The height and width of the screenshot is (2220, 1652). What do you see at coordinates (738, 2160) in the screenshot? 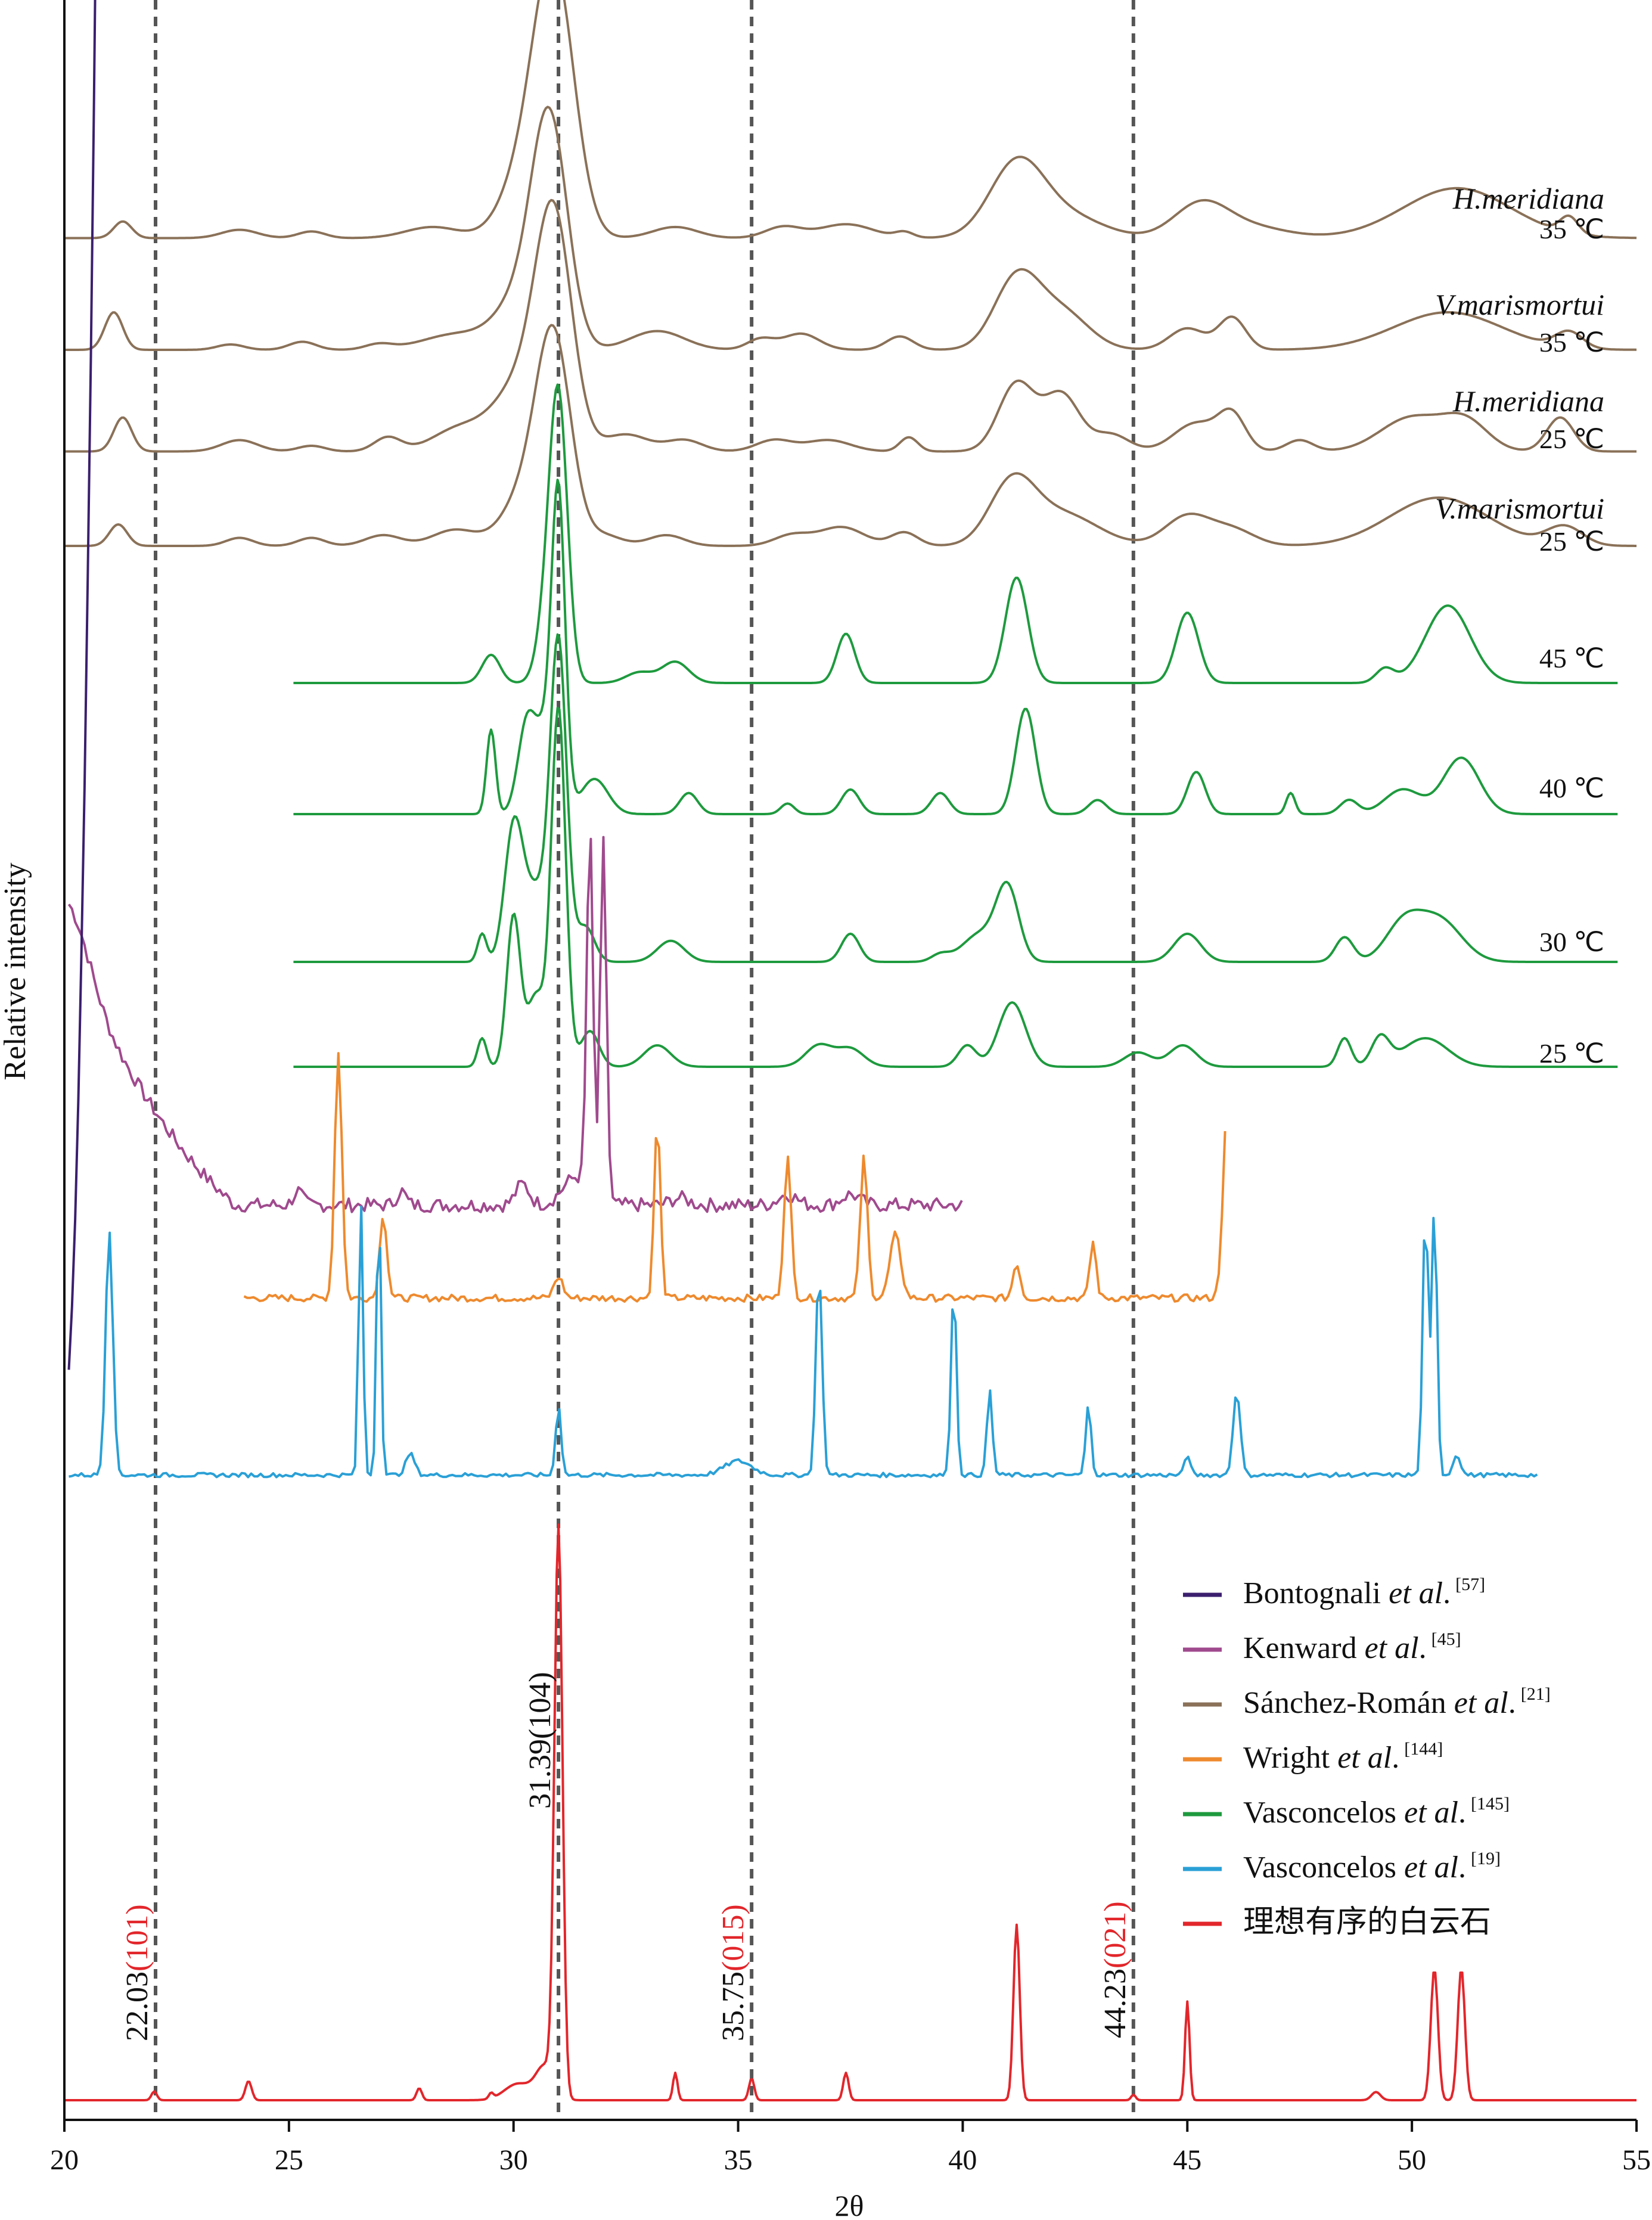
I see `x-tick-label: 35` at bounding box center [738, 2160].